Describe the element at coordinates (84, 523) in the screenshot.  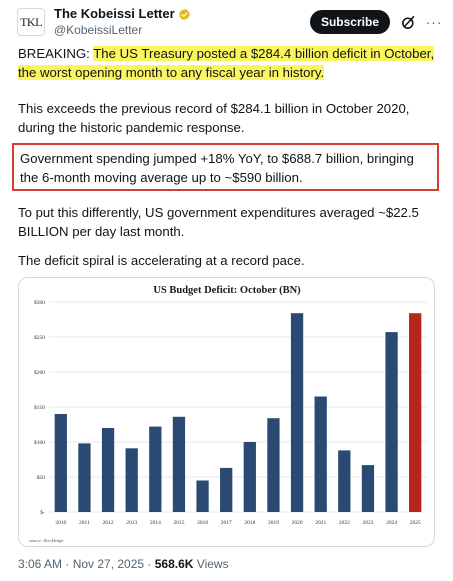
I see `x-tick-label: 2011` at that location.